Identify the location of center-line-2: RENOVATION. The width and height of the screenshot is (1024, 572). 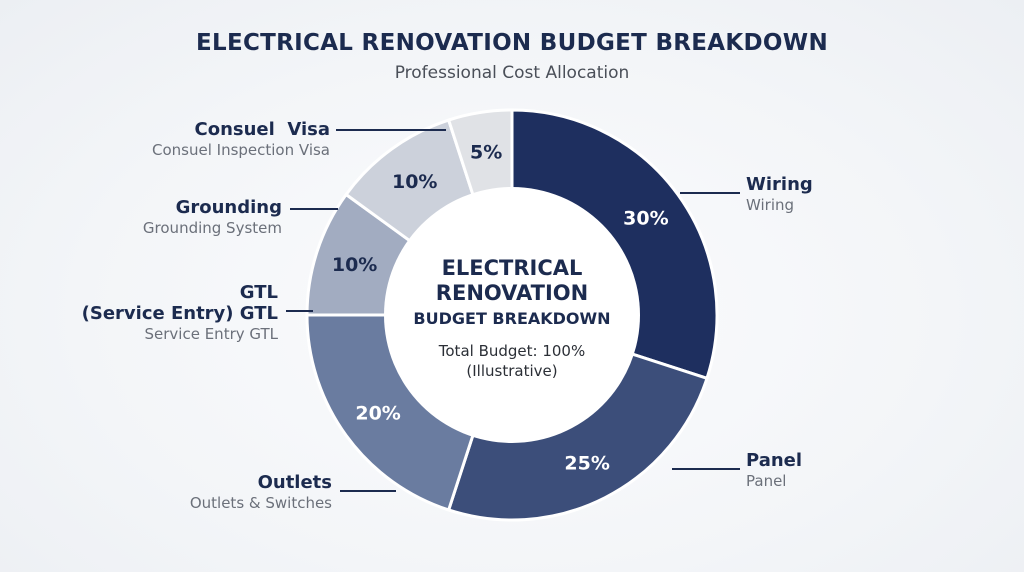
(512, 293).